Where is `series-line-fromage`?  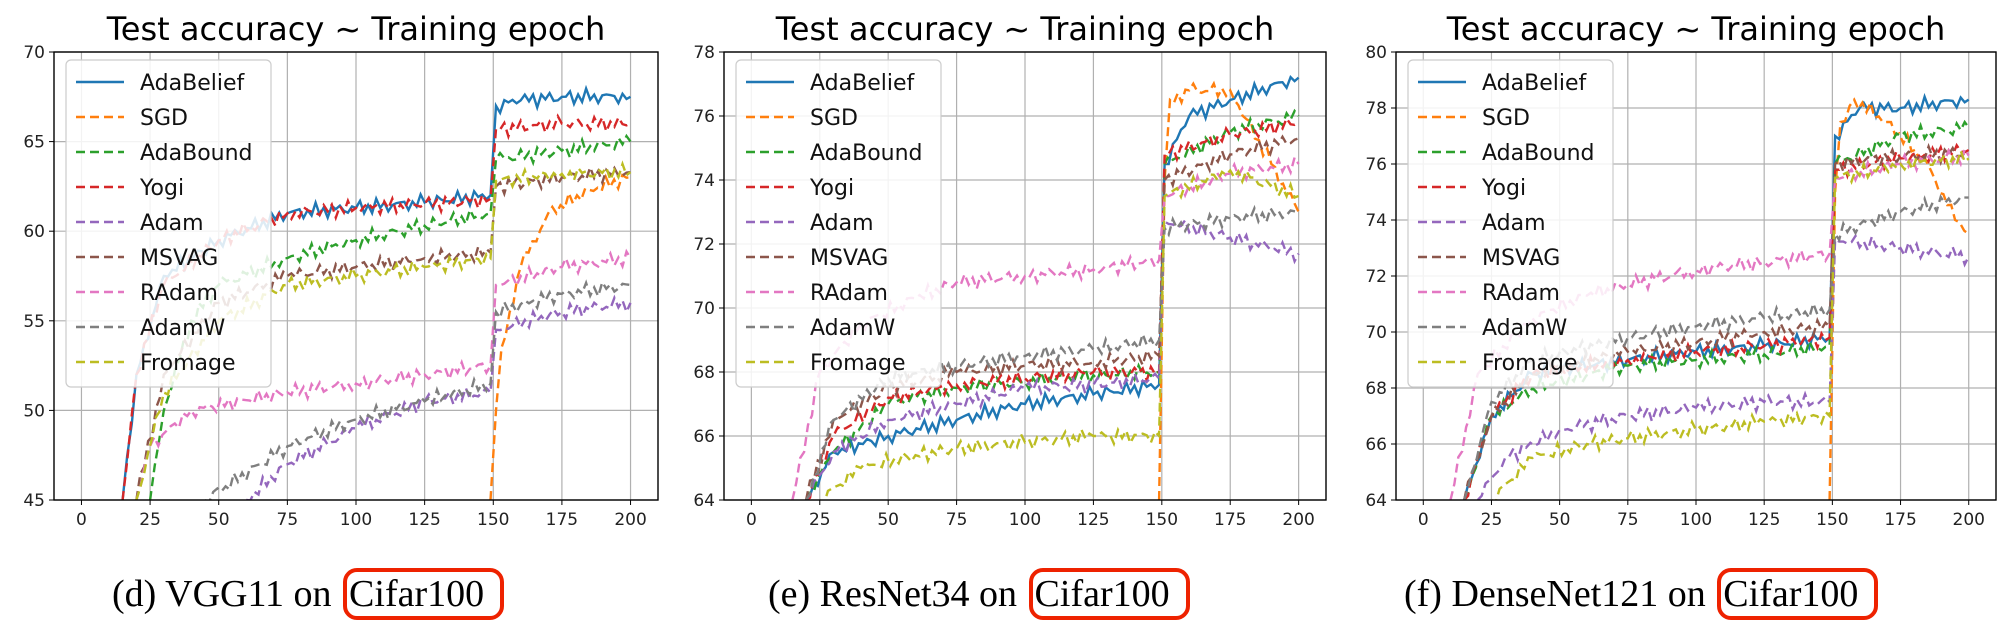
series-line-fromage is located at coordinates (1059, 334).